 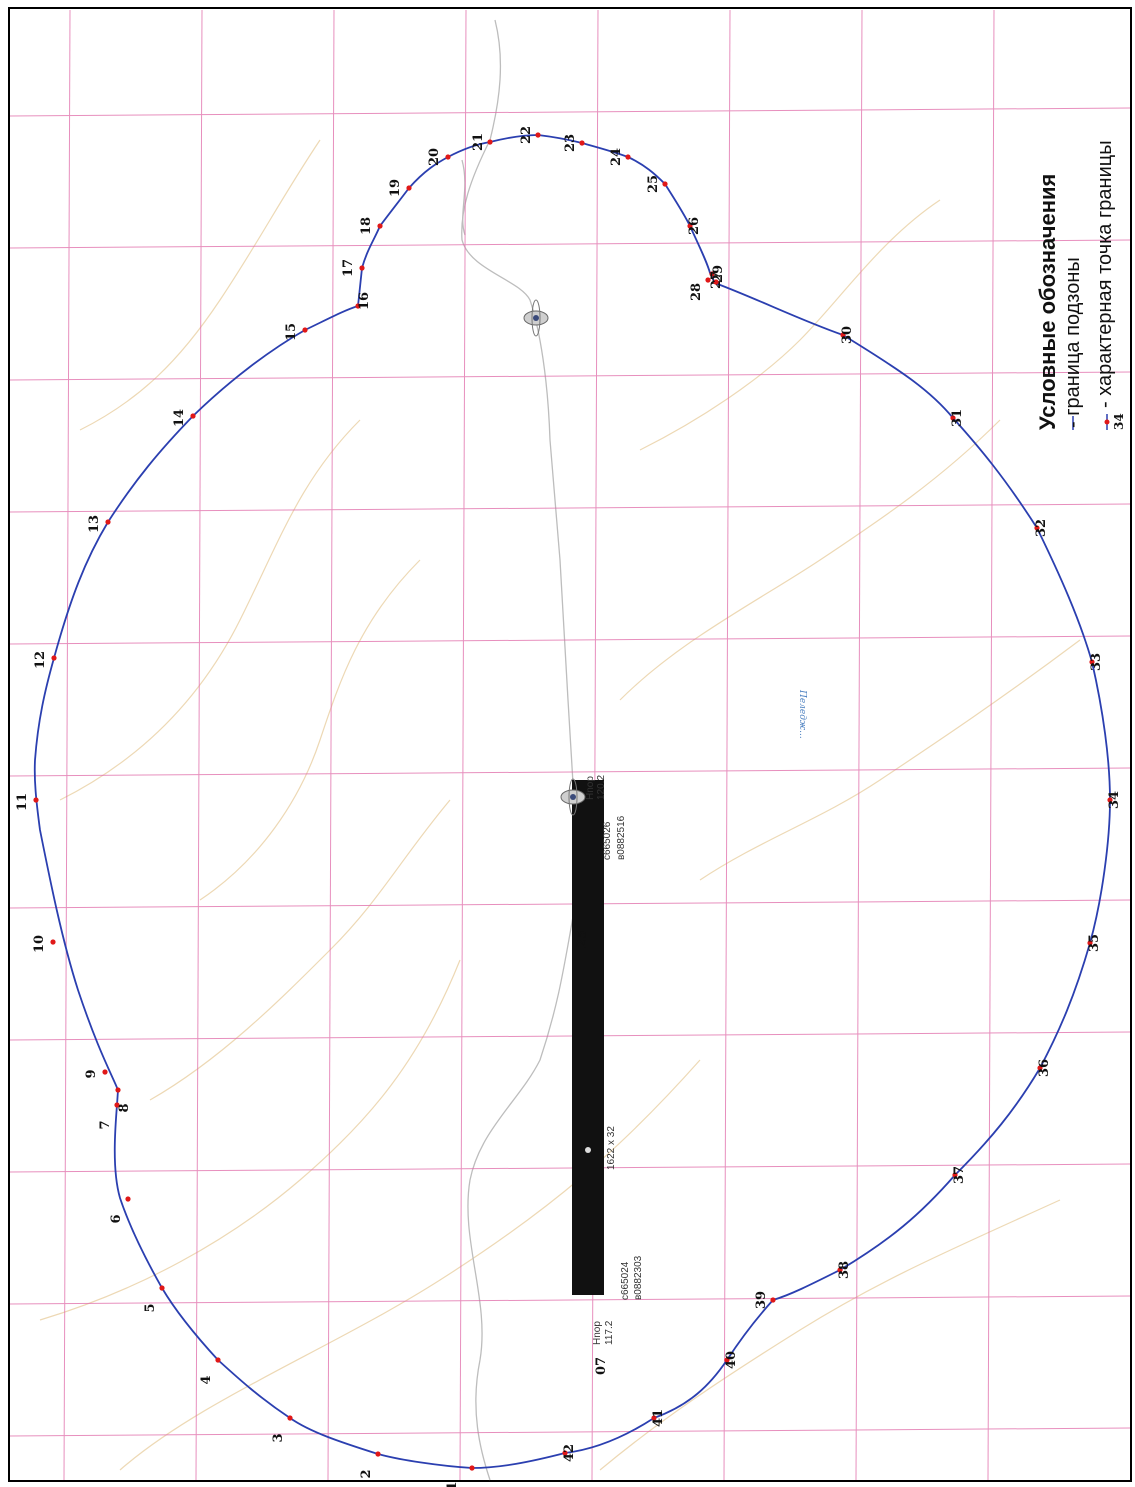 What do you see at coordinates (1105, 274) in the screenshot?
I see `legend-item-point: - характерная точка границы` at bounding box center [1105, 274].